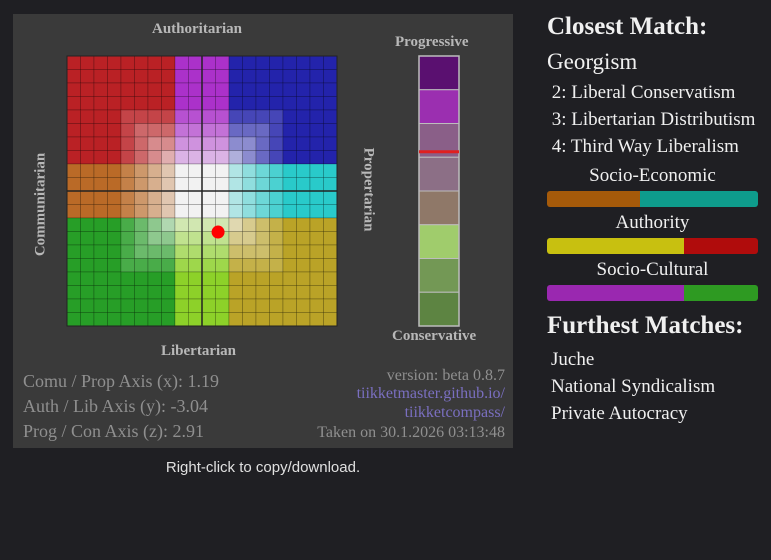 The height and width of the screenshot is (560, 771). What do you see at coordinates (439, 275) in the screenshot?
I see `z-axis-segment` at bounding box center [439, 275].